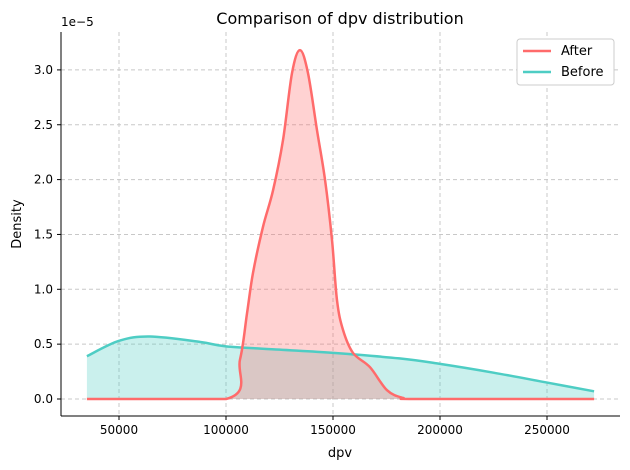  Describe the element at coordinates (565, 62) in the screenshot. I see `legend: After Before` at that location.